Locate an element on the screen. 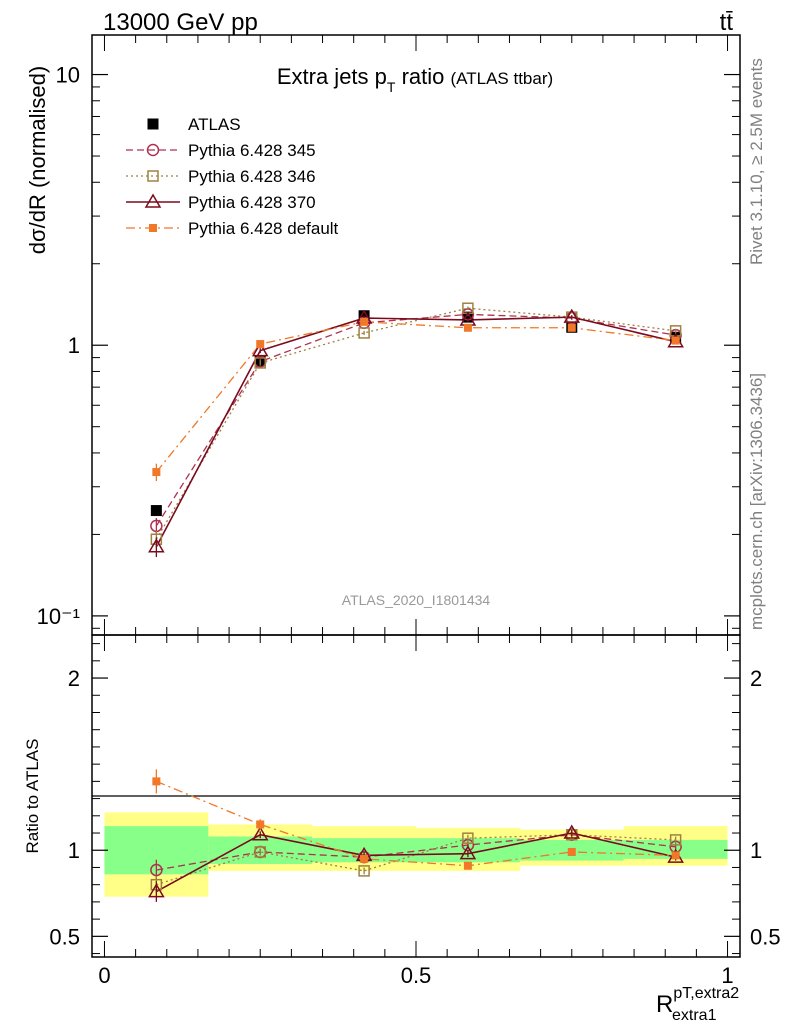 This screenshot has height=1024, width=786. ratio-line-pythia-6-428-default is located at coordinates (416, 823).